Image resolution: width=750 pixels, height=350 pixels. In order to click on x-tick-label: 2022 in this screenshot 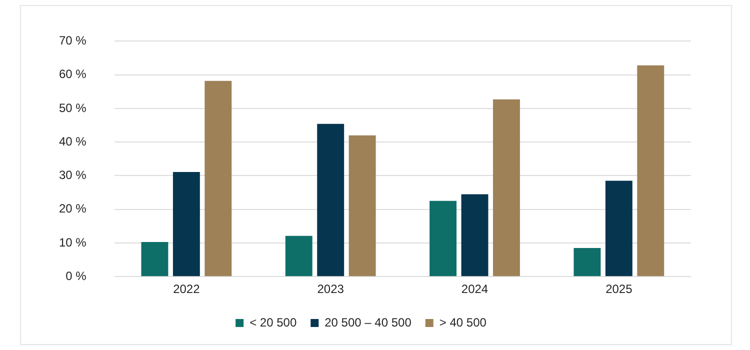, I will do `click(186, 289)`.